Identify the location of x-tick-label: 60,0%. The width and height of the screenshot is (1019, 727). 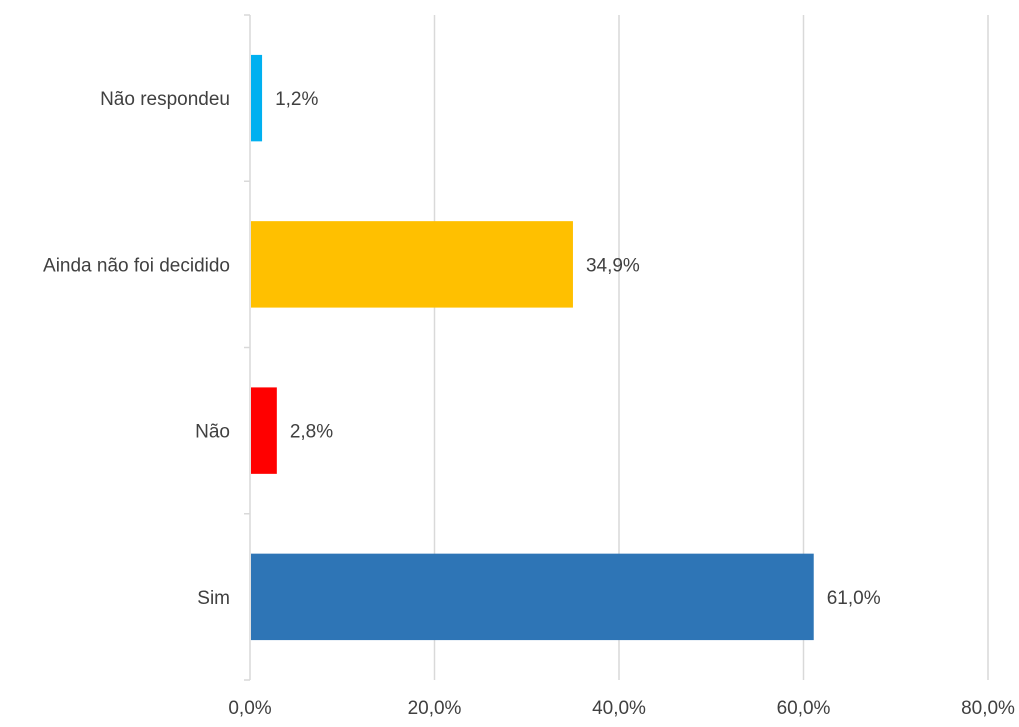
(804, 708).